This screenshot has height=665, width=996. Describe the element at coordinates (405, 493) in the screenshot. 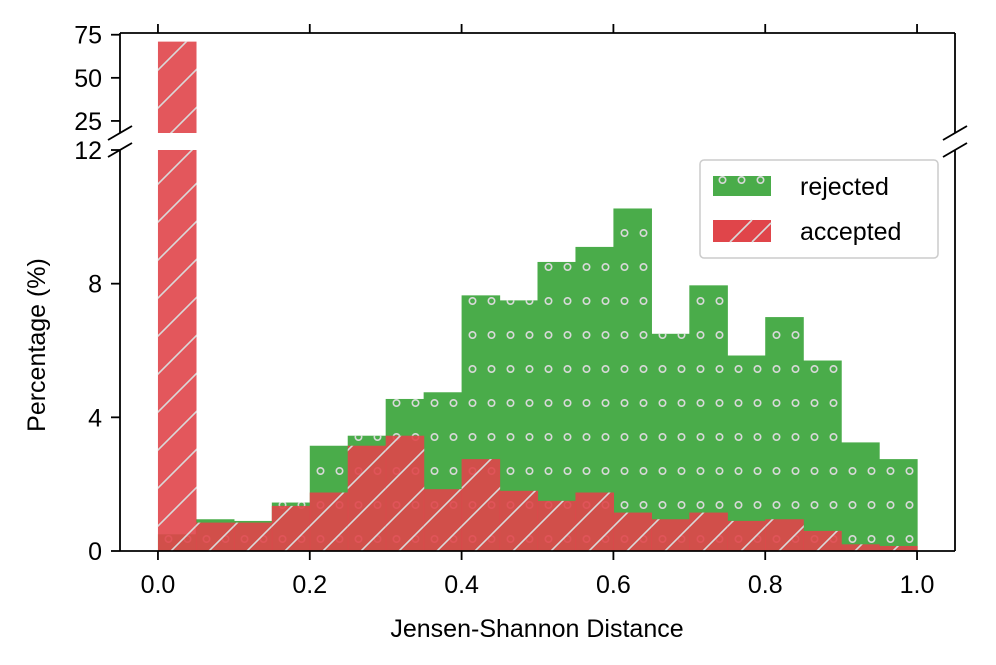

I see `bar-accepted-6-hatch` at that location.